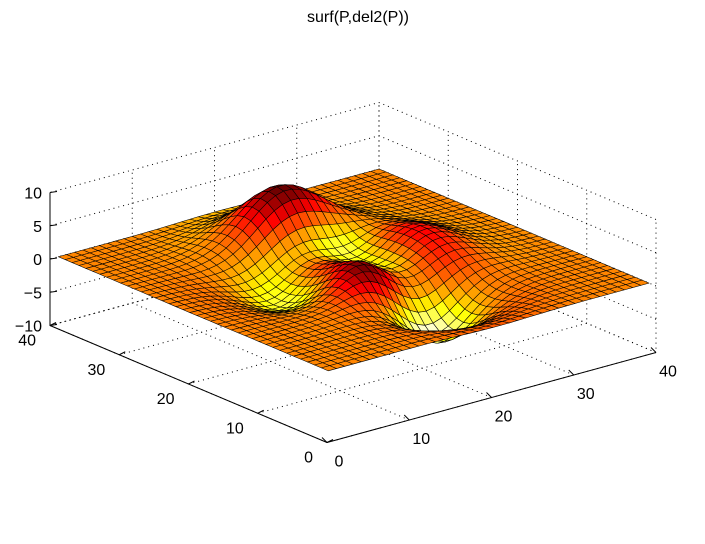  I want to click on z-tick-label: 10, so click(33, 194).